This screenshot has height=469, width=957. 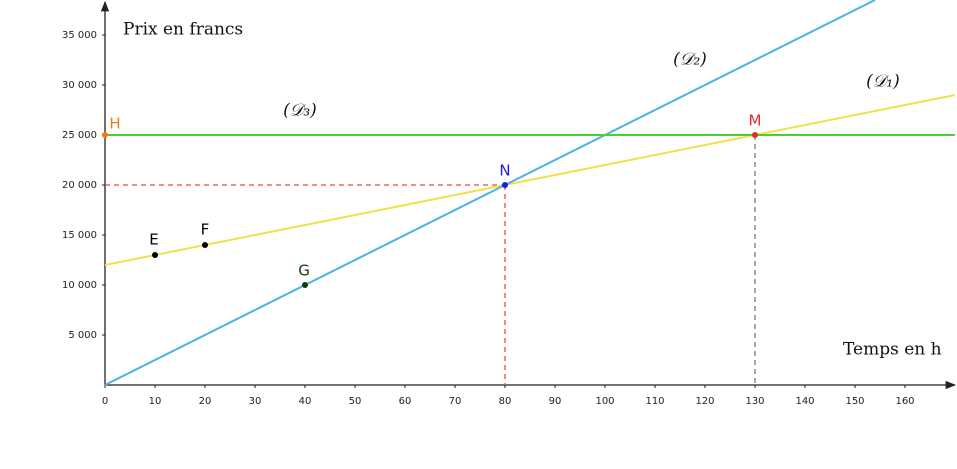 What do you see at coordinates (155, 401) in the screenshot?
I see `x-tick-label: 10` at bounding box center [155, 401].